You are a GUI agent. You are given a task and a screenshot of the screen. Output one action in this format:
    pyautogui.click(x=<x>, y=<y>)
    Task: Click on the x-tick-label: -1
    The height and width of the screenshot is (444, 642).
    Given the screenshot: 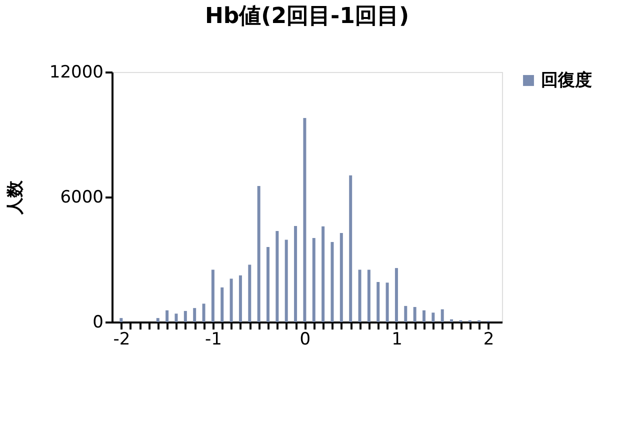 What is the action you would take?
    pyautogui.click(x=213, y=340)
    